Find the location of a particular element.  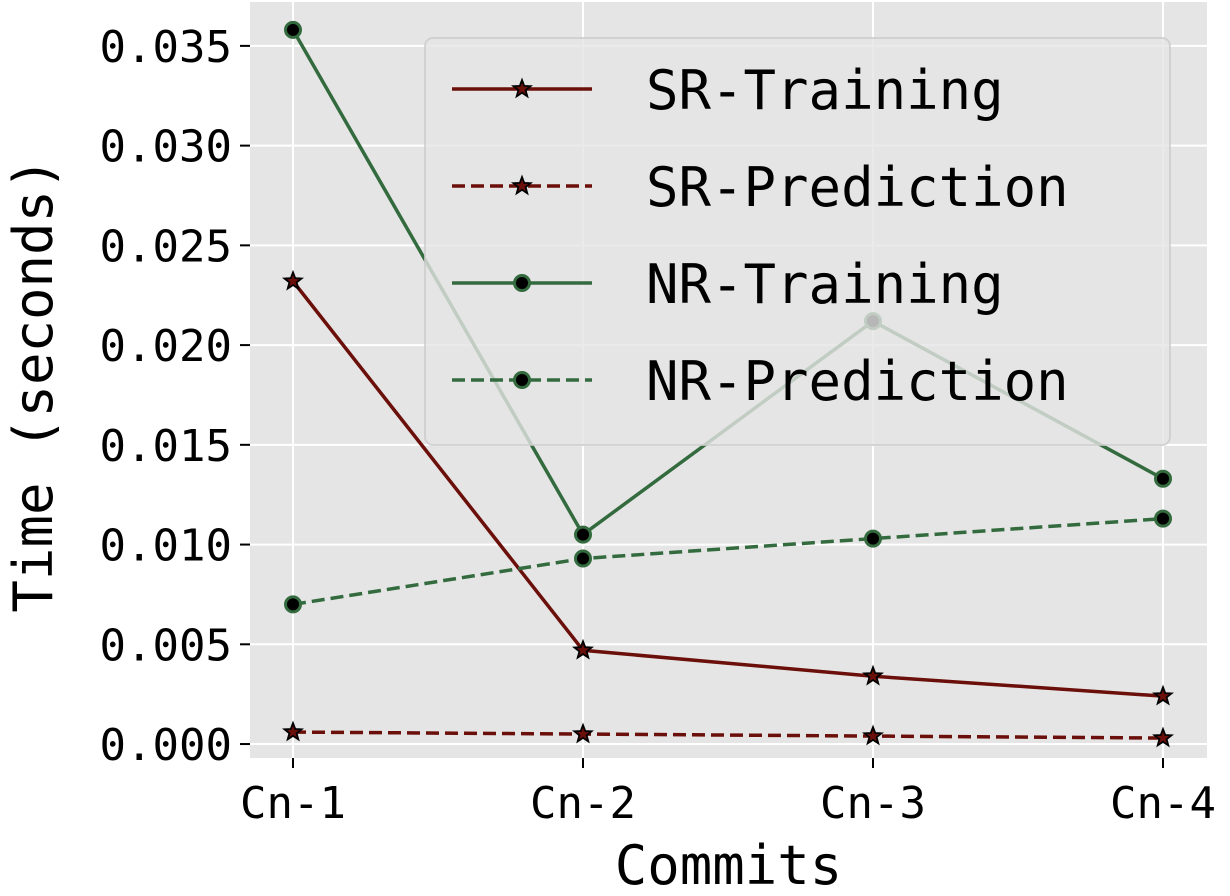

series-sr-prediction is located at coordinates (728, 734).